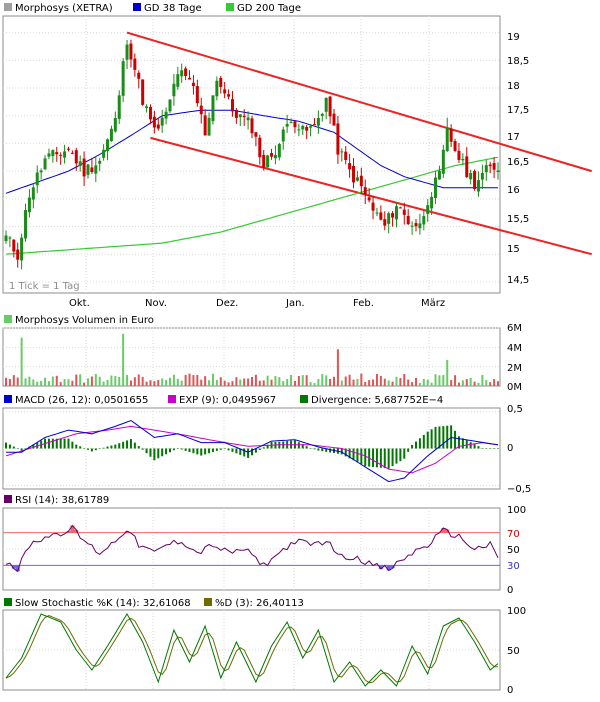 The height and width of the screenshot is (702, 600). Describe the element at coordinates (252, 451) in the screenshot. I see `macd-line` at that location.